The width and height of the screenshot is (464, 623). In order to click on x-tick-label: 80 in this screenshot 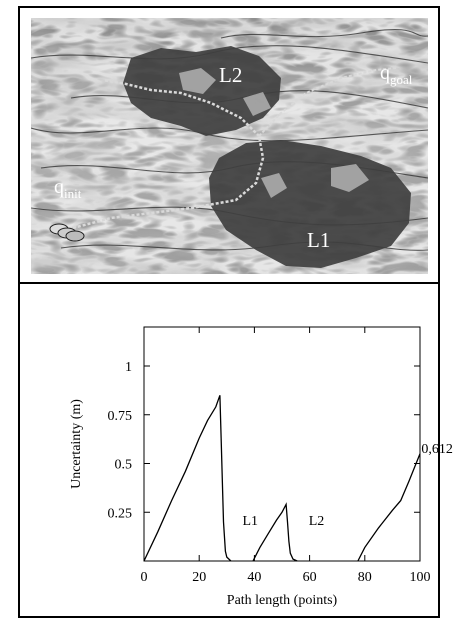, I will do `click(365, 577)`.